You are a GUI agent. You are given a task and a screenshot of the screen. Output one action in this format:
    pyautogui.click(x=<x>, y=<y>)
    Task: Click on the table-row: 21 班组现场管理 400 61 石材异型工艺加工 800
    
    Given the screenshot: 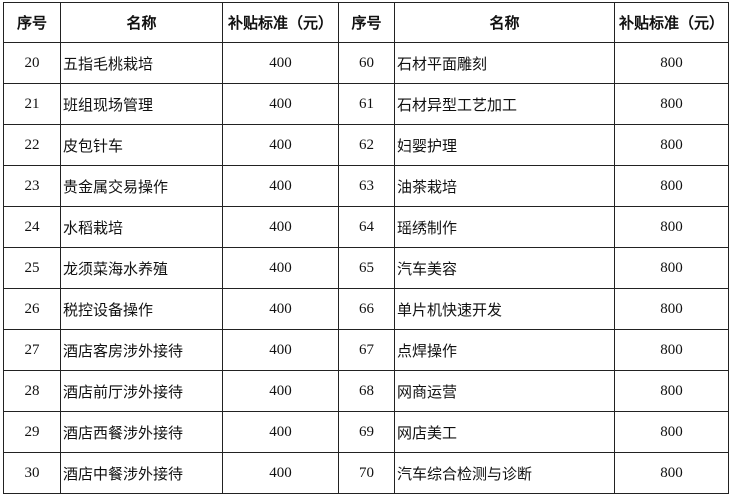 What is the action you would take?
    pyautogui.click(x=366, y=104)
    